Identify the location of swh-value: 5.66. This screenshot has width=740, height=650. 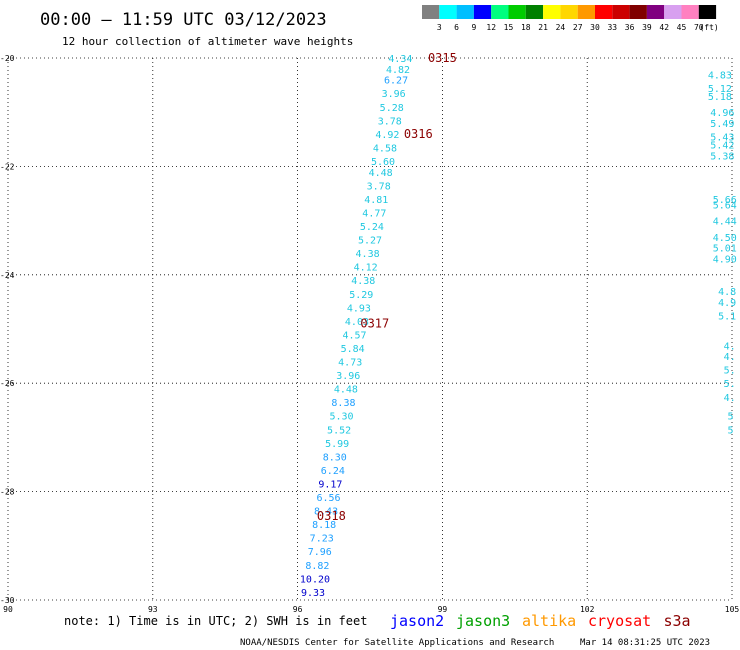
(725, 200).